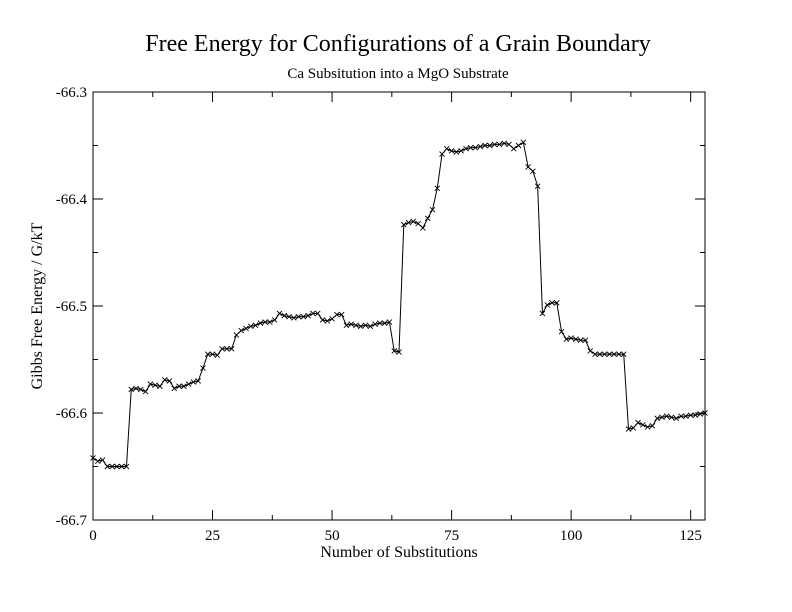 Image resolution: width=792 pixels, height=612 pixels. I want to click on y-tick-label: -66.4, so click(72, 200).